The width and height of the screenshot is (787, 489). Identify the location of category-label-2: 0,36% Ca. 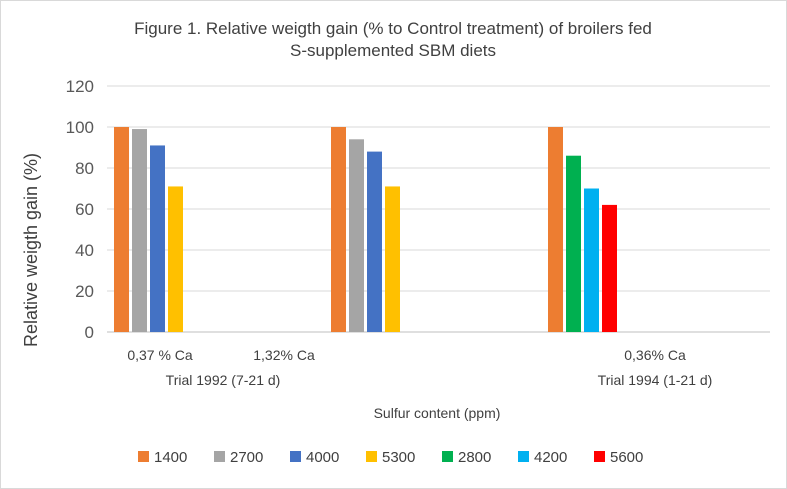
(655, 355).